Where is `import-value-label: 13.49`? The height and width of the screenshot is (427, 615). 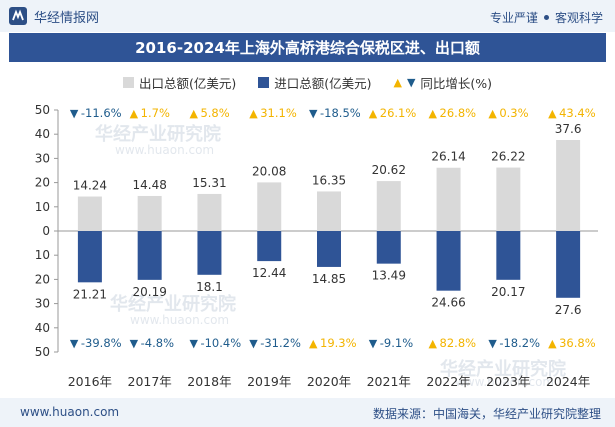
import-value-label: 13.49 is located at coordinates (389, 276).